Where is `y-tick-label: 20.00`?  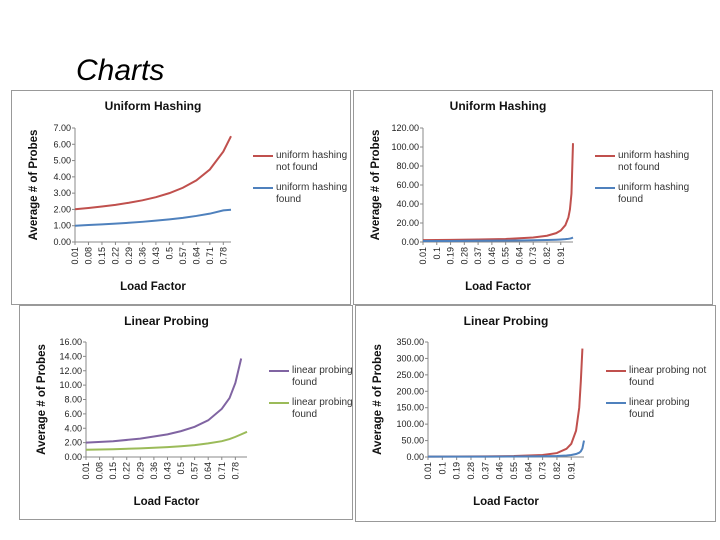
y-tick-label: 20.00 is located at coordinates (407, 223).